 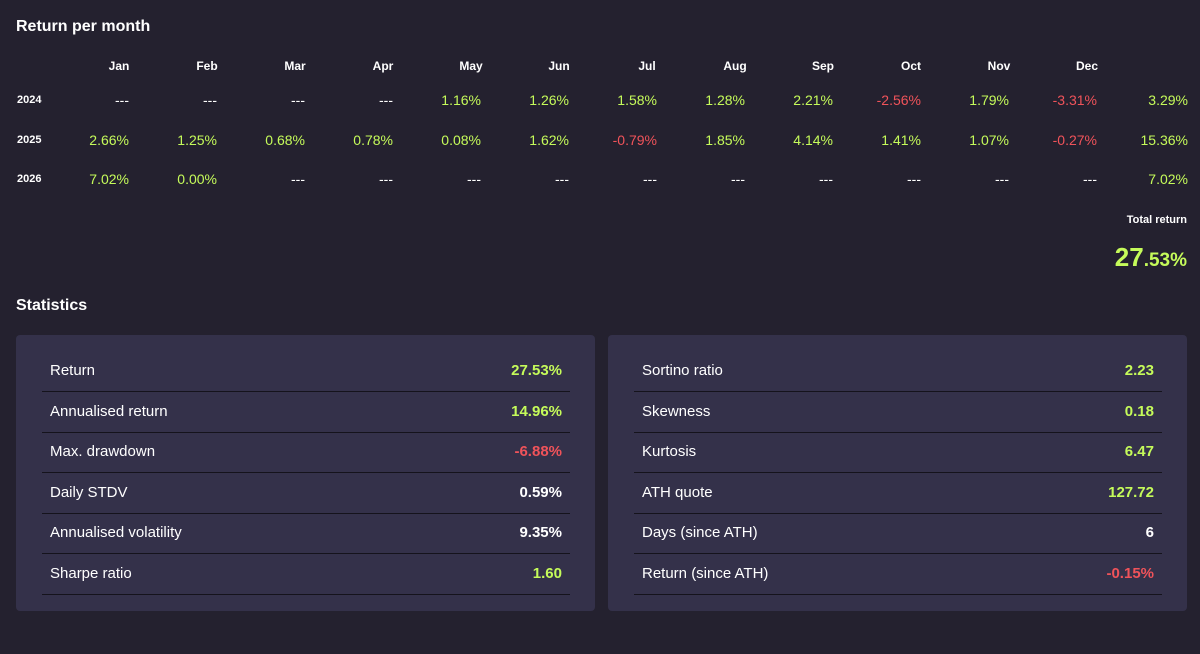 I want to click on month-header-jun: Jun, so click(x=559, y=66).